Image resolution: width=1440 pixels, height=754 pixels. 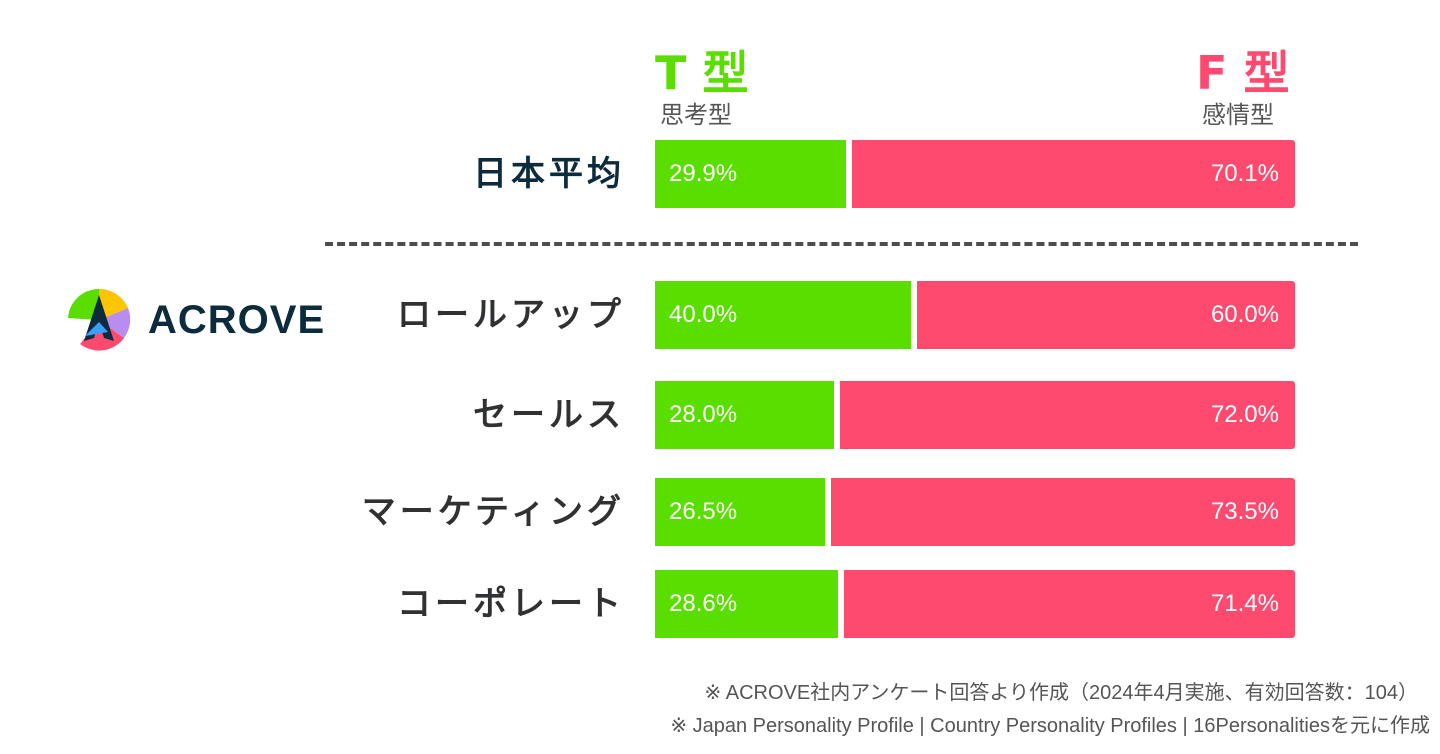 I want to click on bar-f-value-label: 60.0%, so click(x=1244, y=314).